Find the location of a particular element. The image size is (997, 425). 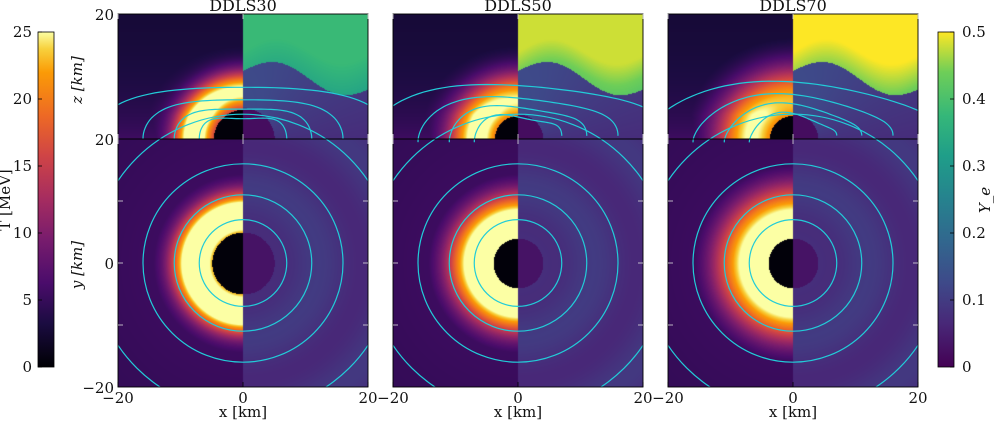

ye-colorbar-label: Y_e is located at coordinates (985, 200).